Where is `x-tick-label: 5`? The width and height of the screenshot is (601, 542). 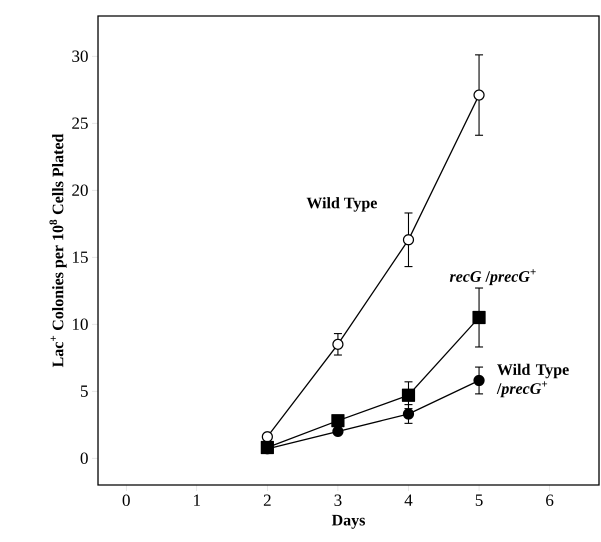
x-tick-label: 5 is located at coordinates (479, 500).